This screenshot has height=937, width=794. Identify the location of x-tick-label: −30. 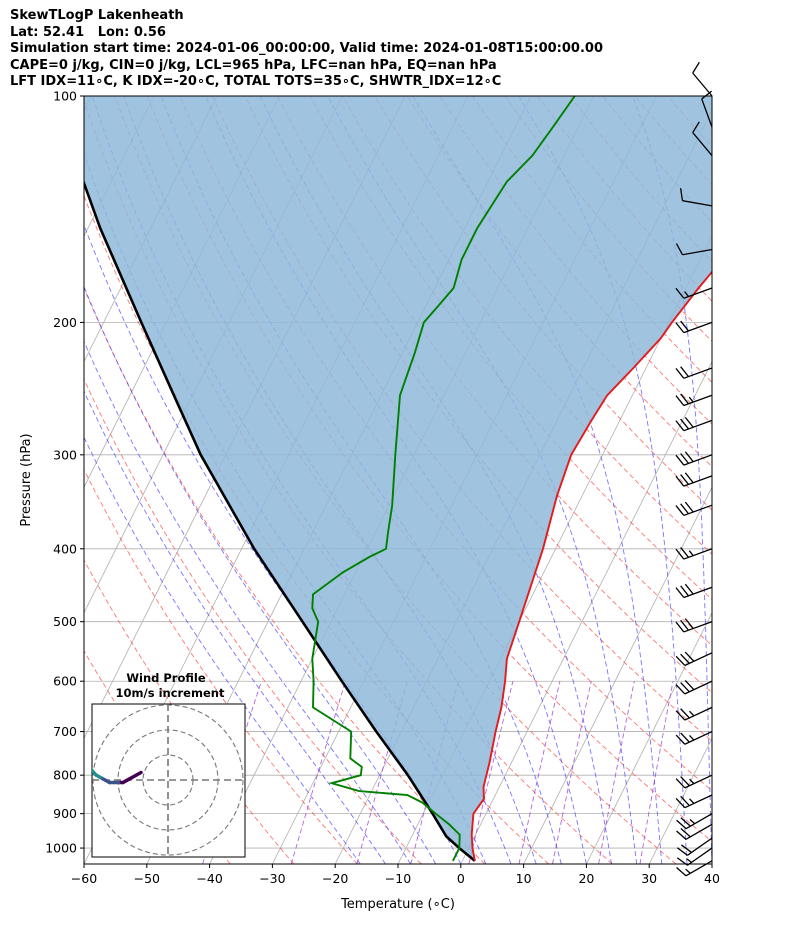
(272, 878).